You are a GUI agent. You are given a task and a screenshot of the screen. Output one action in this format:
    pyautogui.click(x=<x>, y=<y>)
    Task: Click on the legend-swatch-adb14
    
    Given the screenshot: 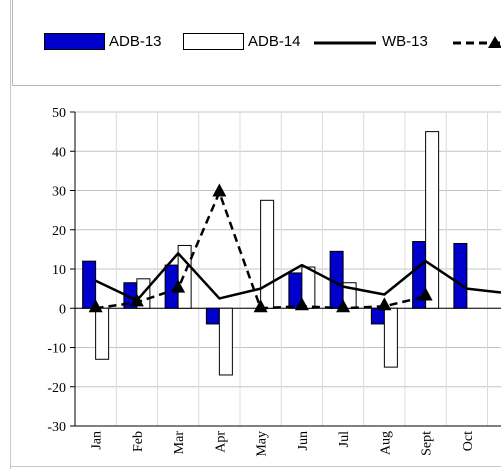 What is the action you would take?
    pyautogui.click(x=213, y=41)
    